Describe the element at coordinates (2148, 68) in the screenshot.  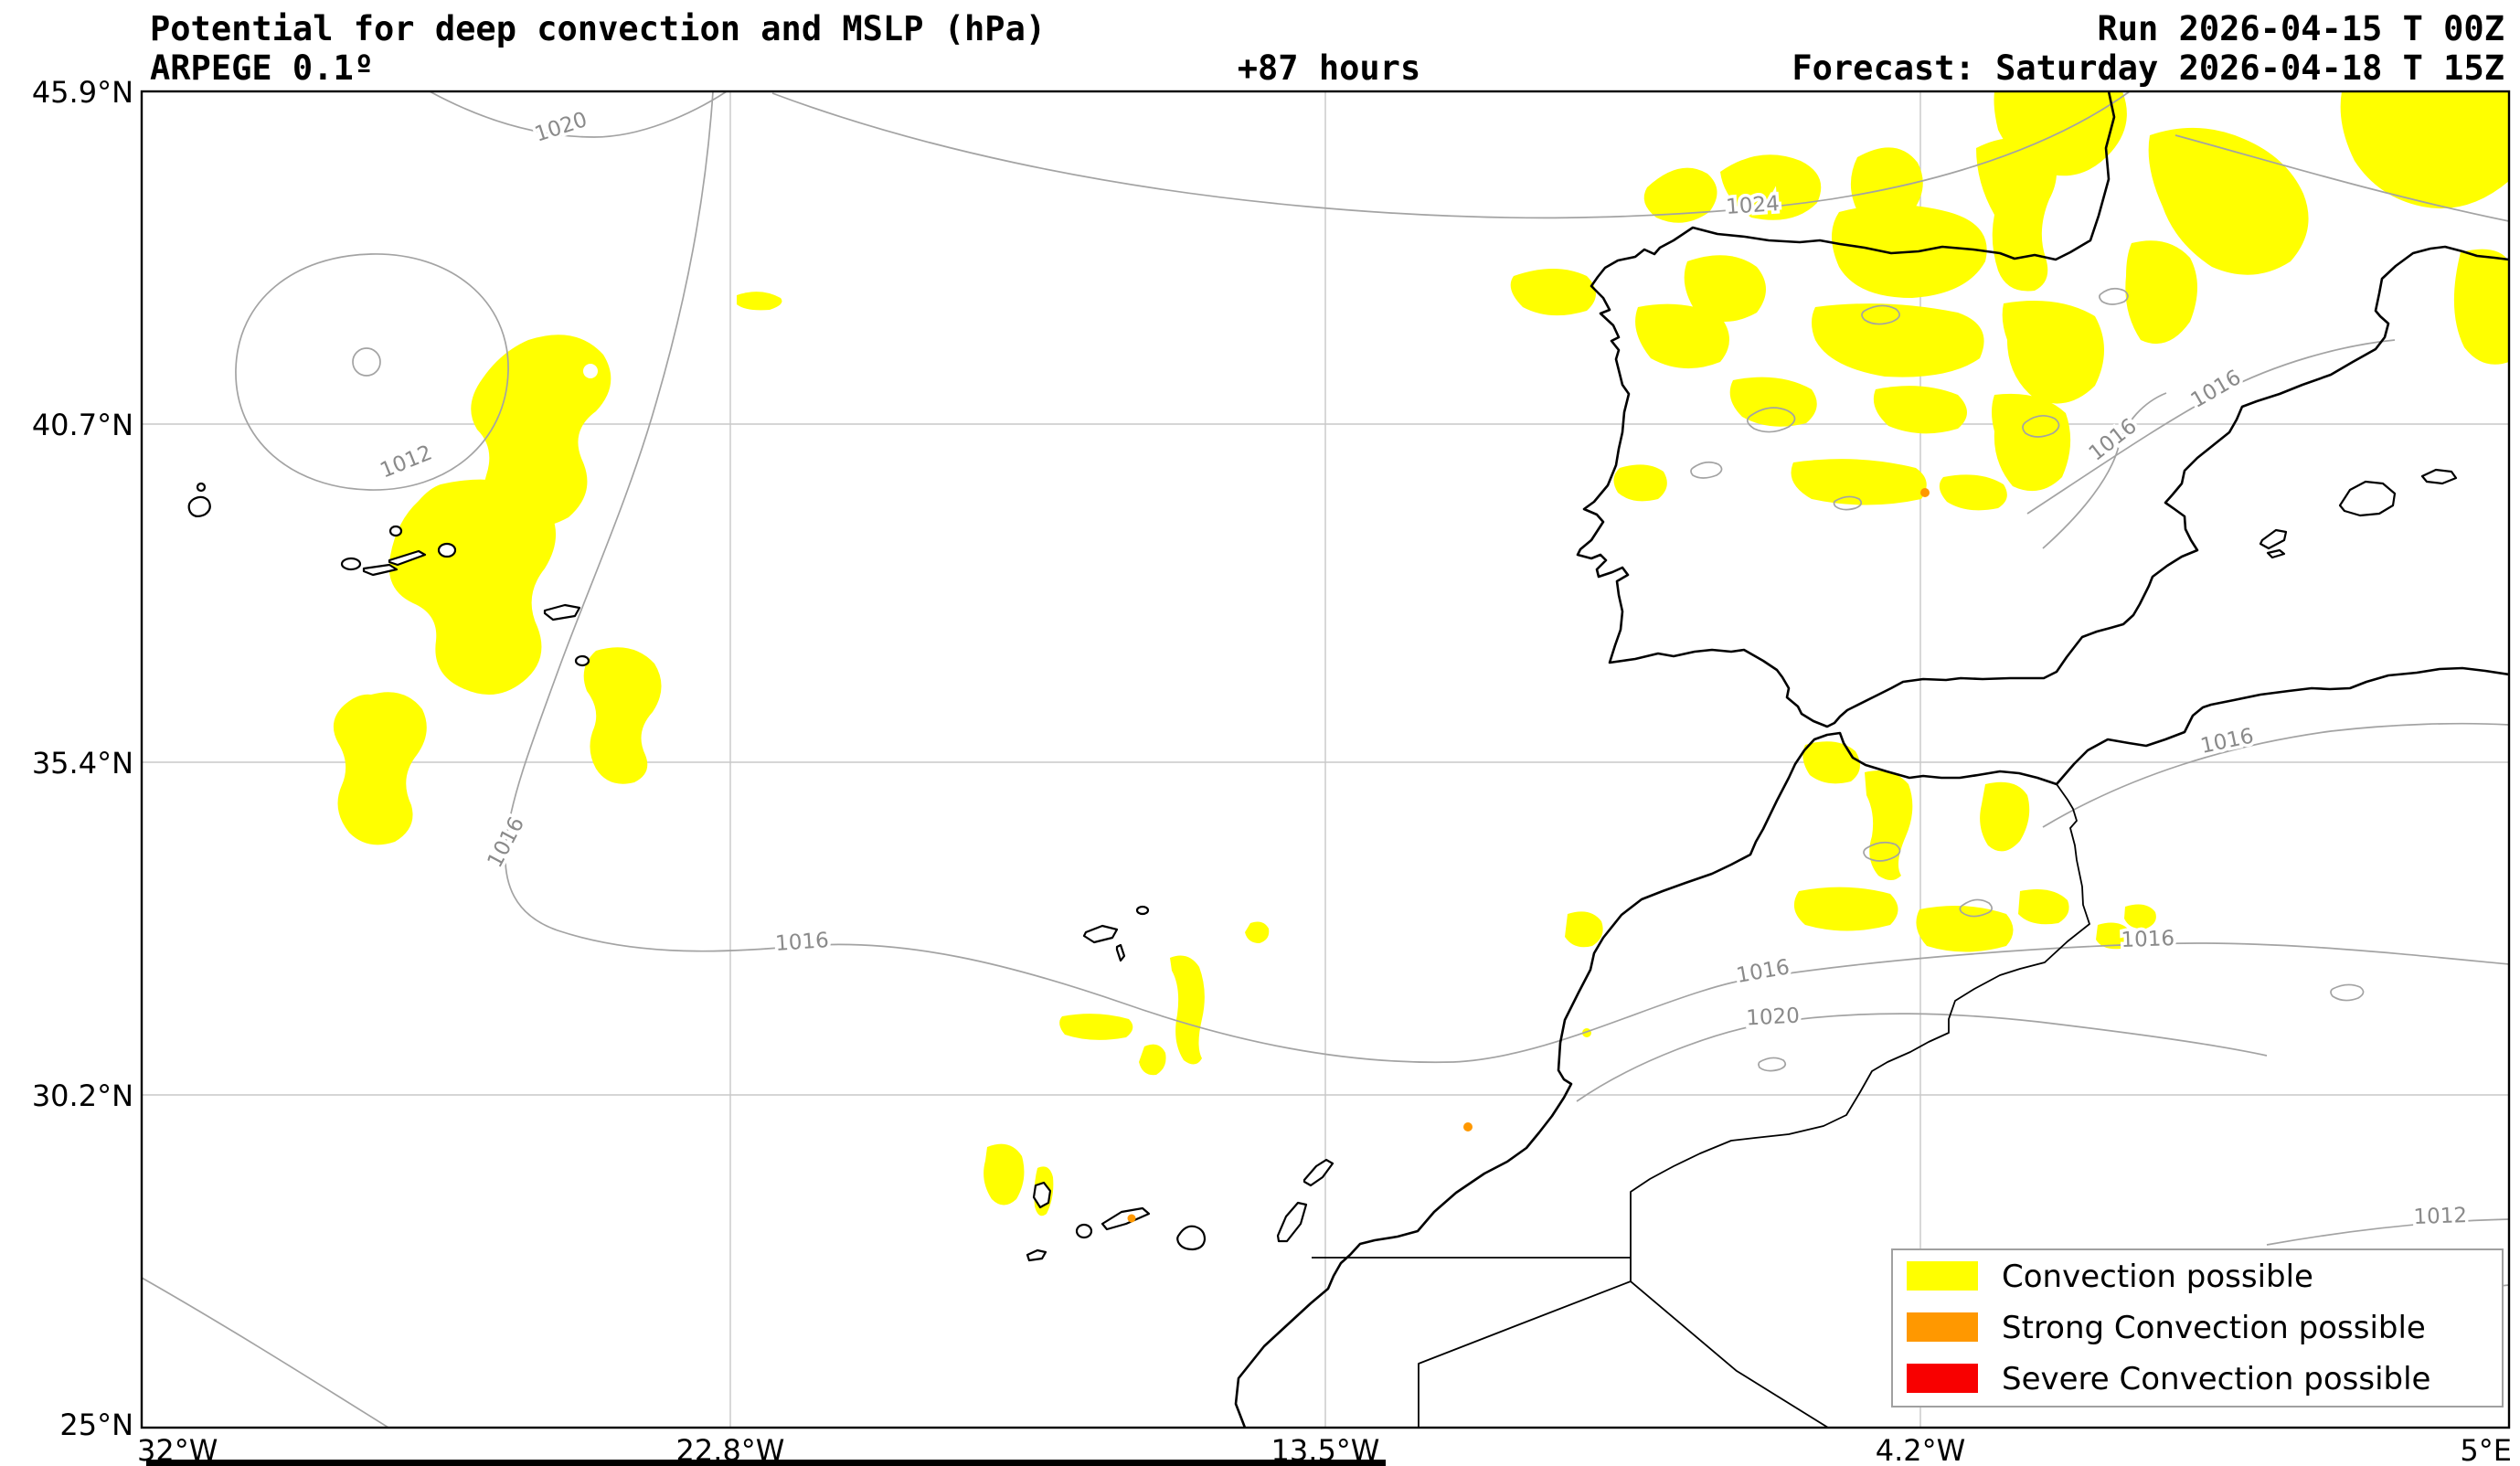
I see `forecast-label: Forecast: Saturday 2026-04-18 T 15Z` at that location.